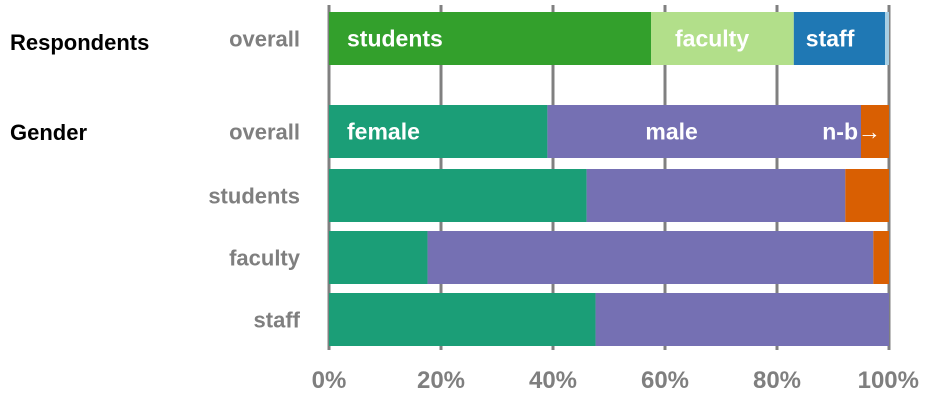  What do you see at coordinates (441, 380) in the screenshot?
I see `x-tick-label: 20%` at bounding box center [441, 380].